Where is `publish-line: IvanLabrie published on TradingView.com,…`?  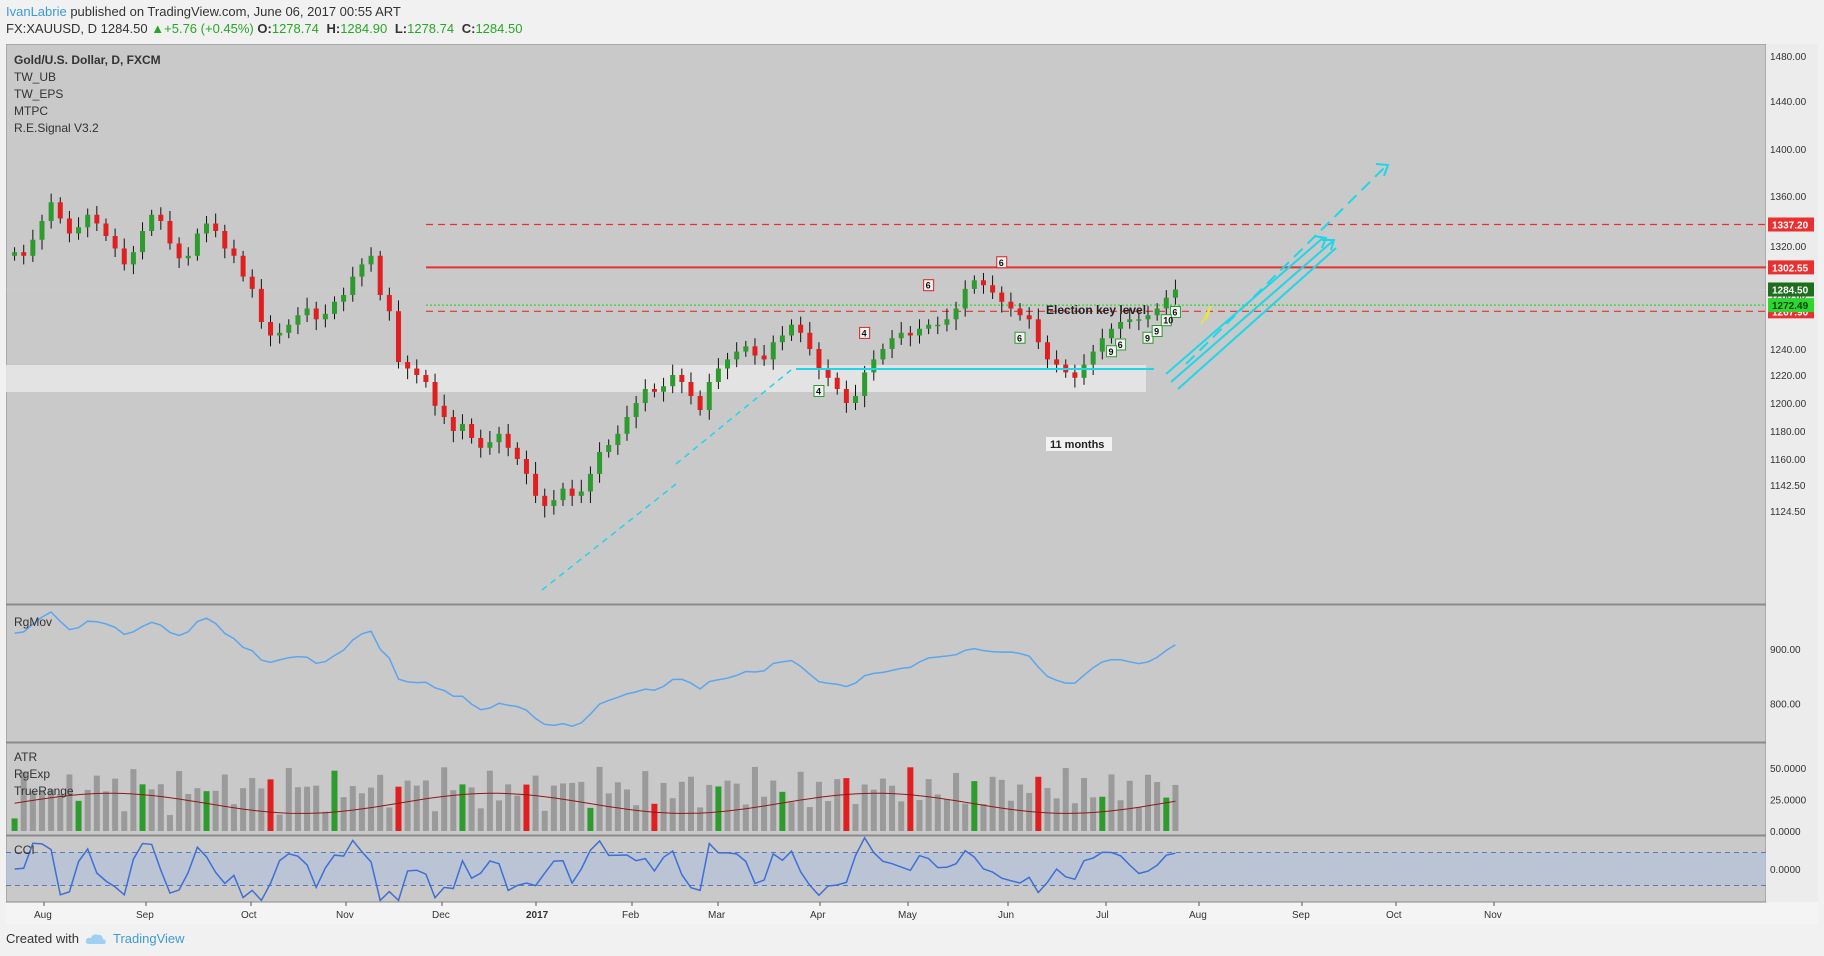
publish-line: IvanLabrie published on TradingView.com,… is located at coordinates (203, 11).